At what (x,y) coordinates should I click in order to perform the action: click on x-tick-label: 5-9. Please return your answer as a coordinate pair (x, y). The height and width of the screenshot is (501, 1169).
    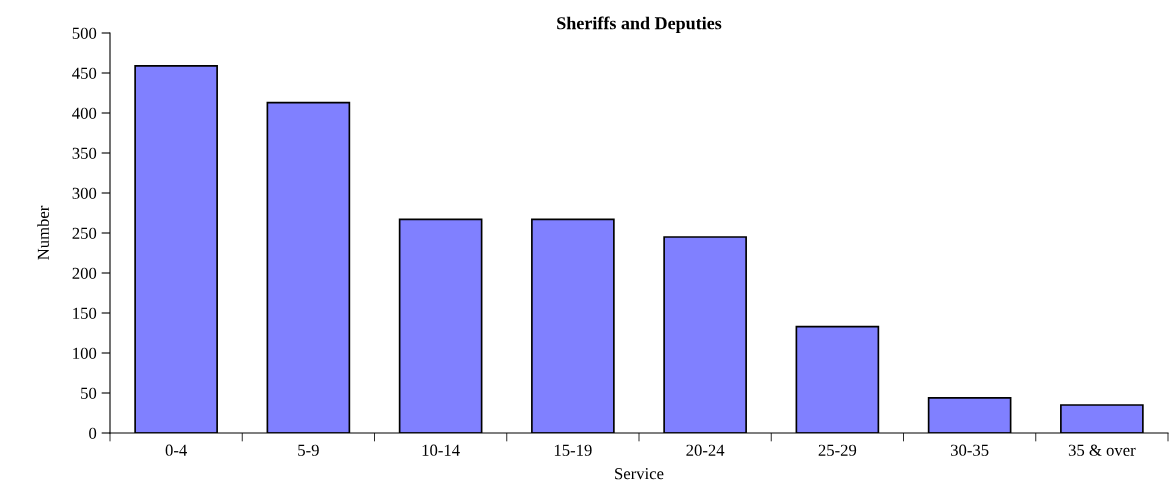
    Looking at the image, I should click on (308, 450).